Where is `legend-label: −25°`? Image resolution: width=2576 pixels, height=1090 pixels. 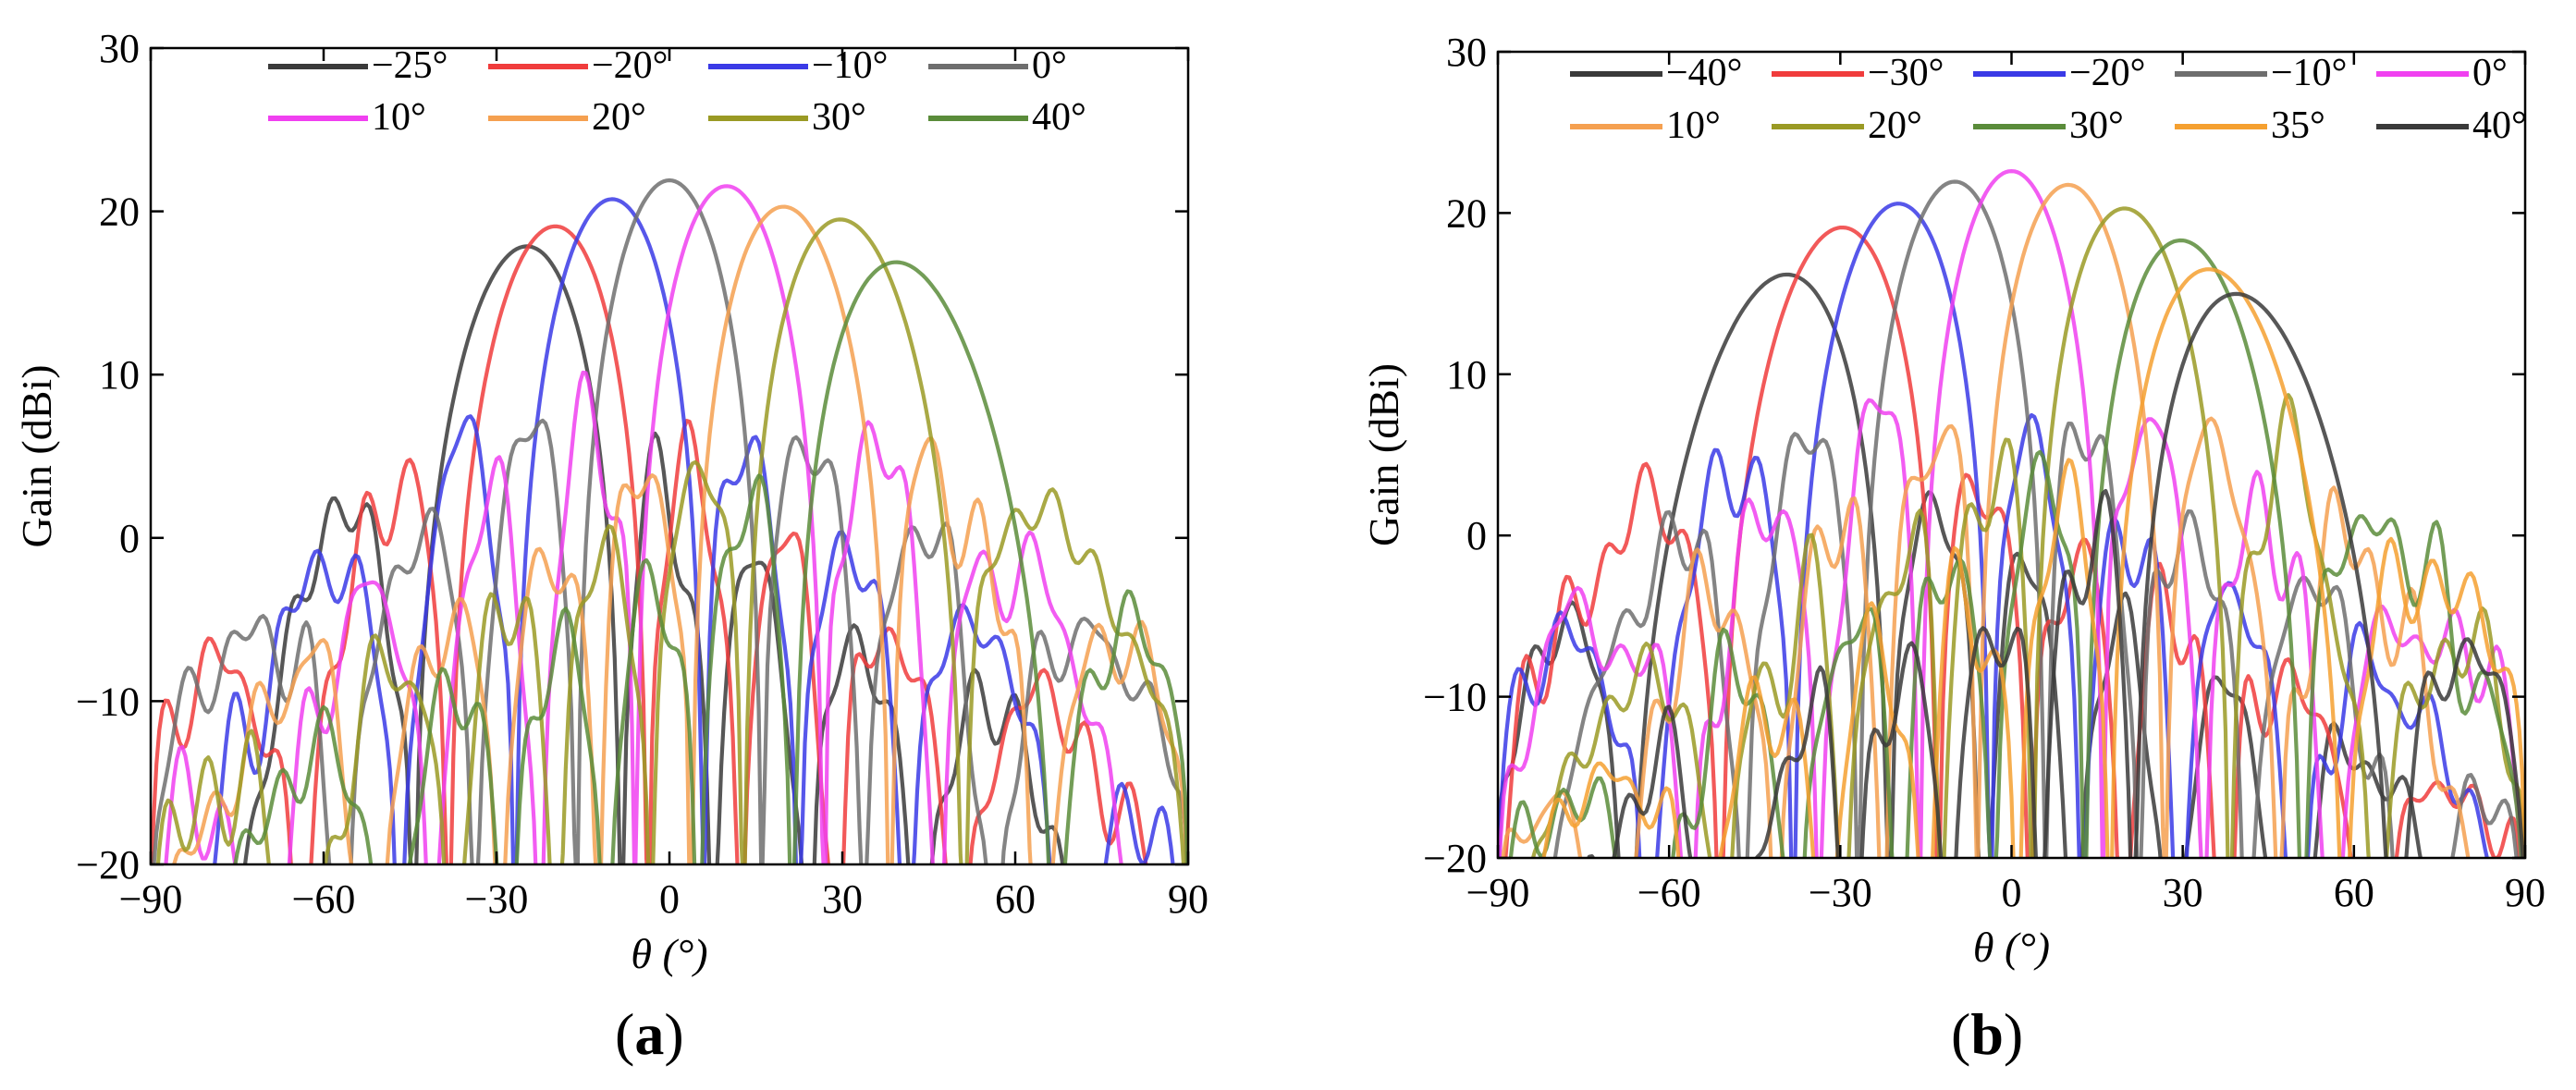 legend-label: −25° is located at coordinates (410, 65).